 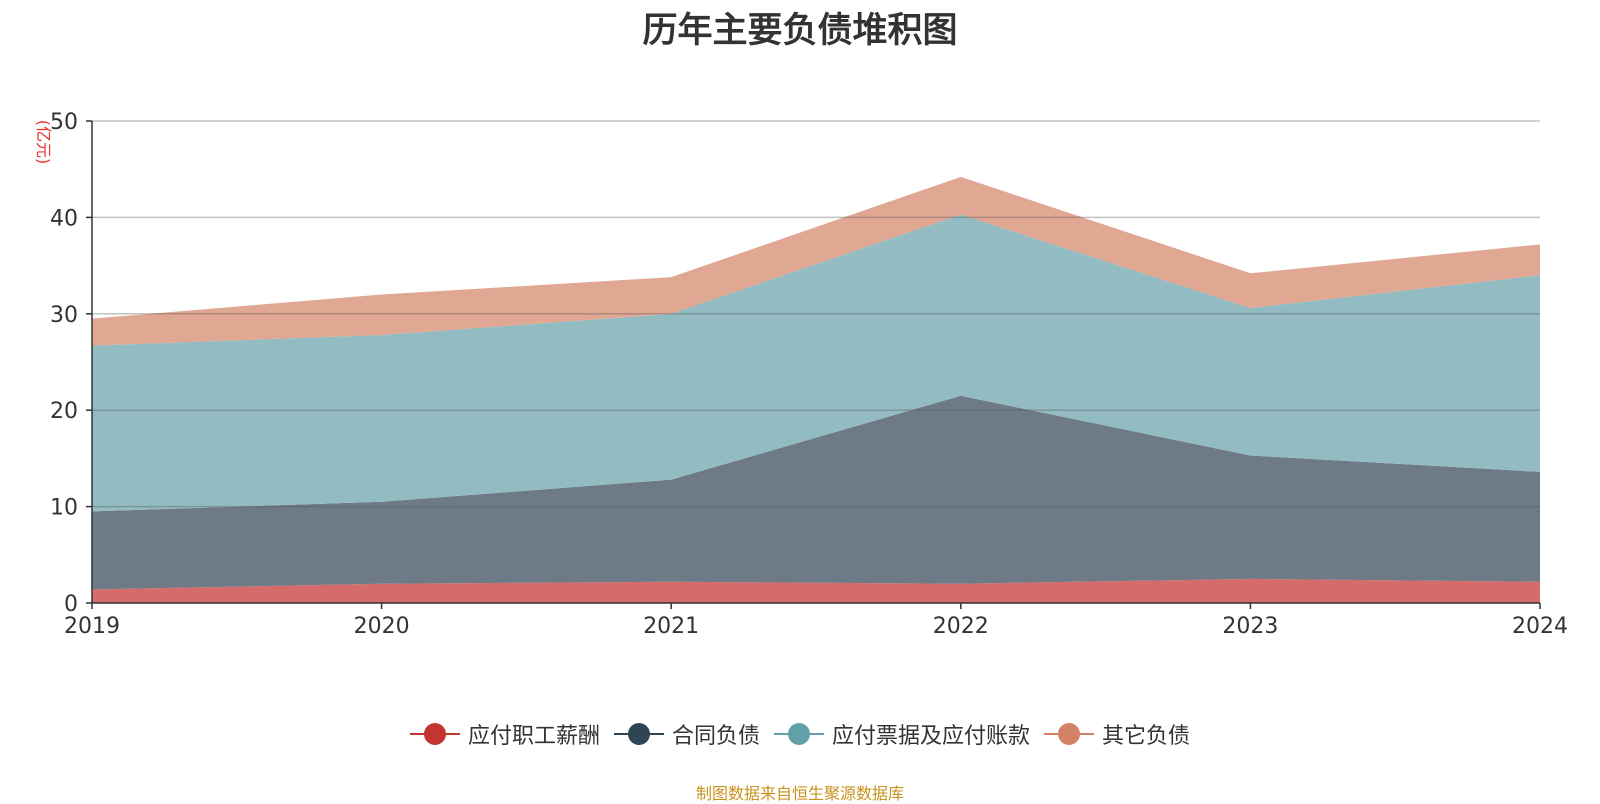 I want to click on source-note: 制图数据来自恒生聚源数据库, so click(x=799, y=793).